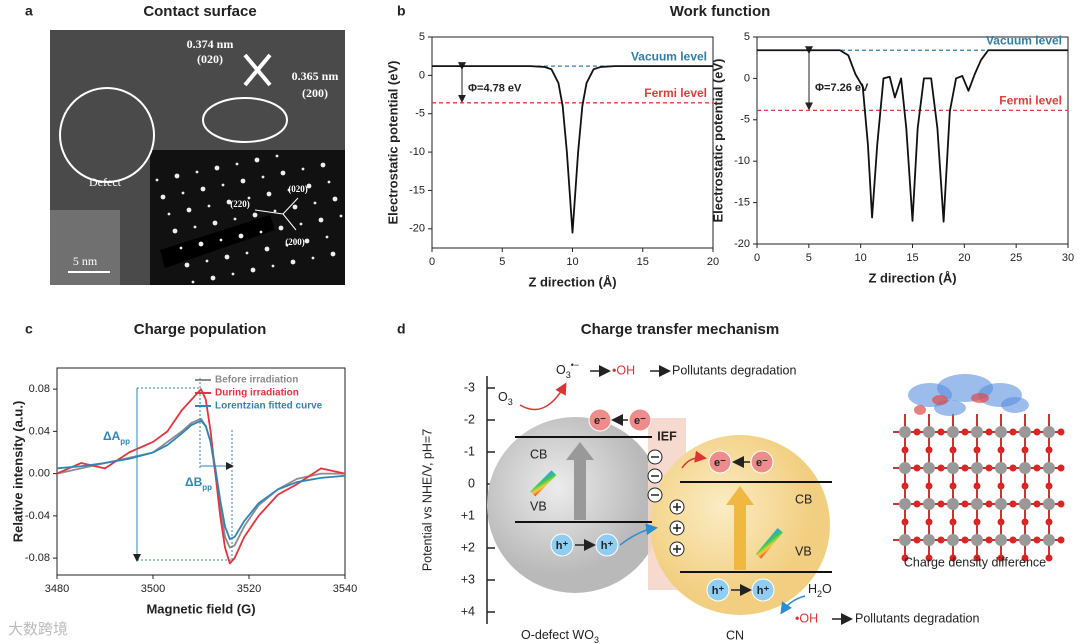 This screenshot has height=644, width=1080. Describe the element at coordinates (249, 589) in the screenshot. I see `x-tick-label: 3520` at that location.